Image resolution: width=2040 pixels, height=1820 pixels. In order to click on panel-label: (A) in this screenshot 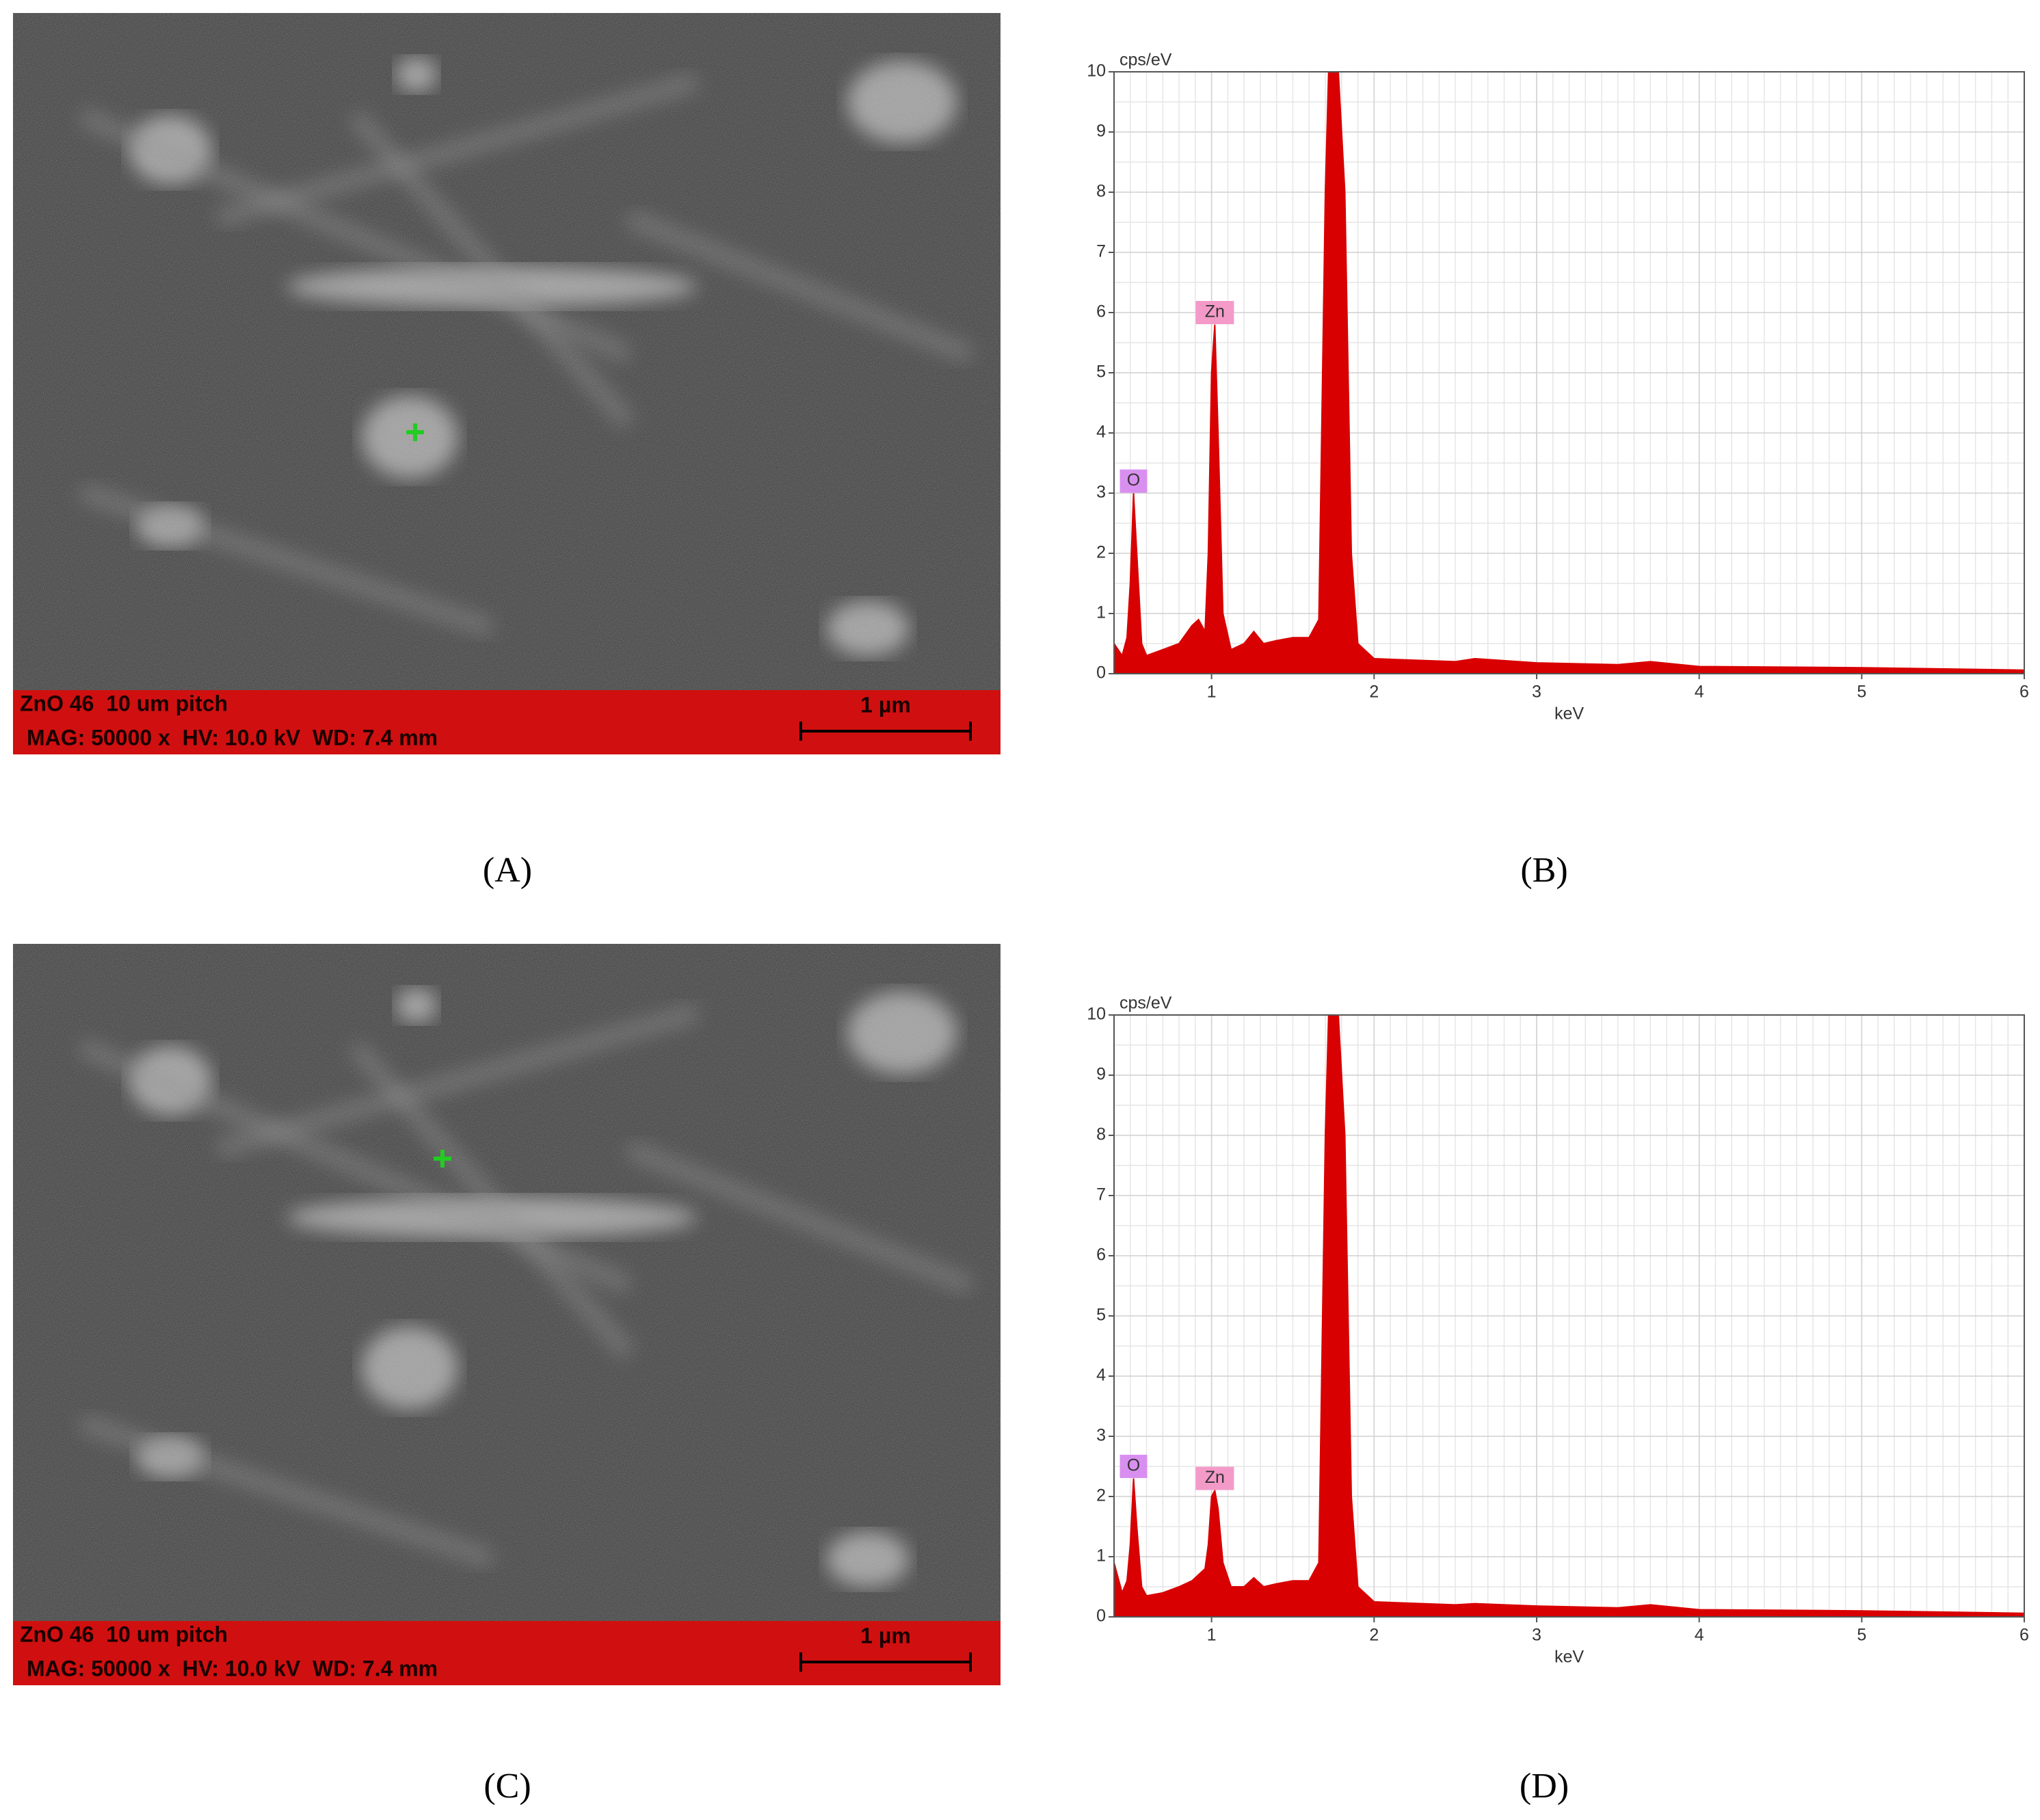, I will do `click(507, 870)`.